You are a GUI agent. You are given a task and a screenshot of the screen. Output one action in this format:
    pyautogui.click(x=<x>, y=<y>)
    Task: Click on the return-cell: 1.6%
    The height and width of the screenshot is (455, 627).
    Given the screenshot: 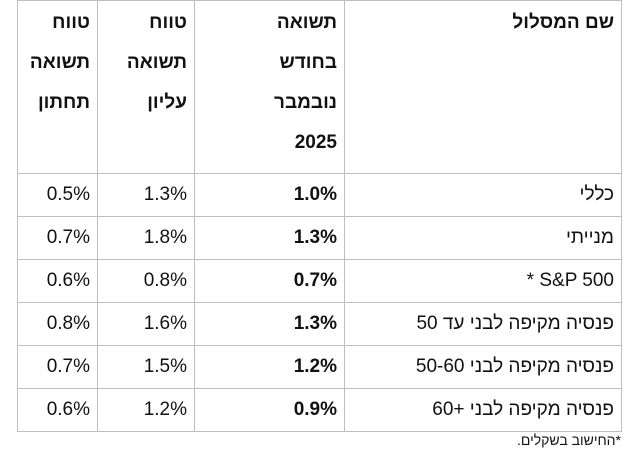 What is the action you would take?
    pyautogui.click(x=146, y=324)
    